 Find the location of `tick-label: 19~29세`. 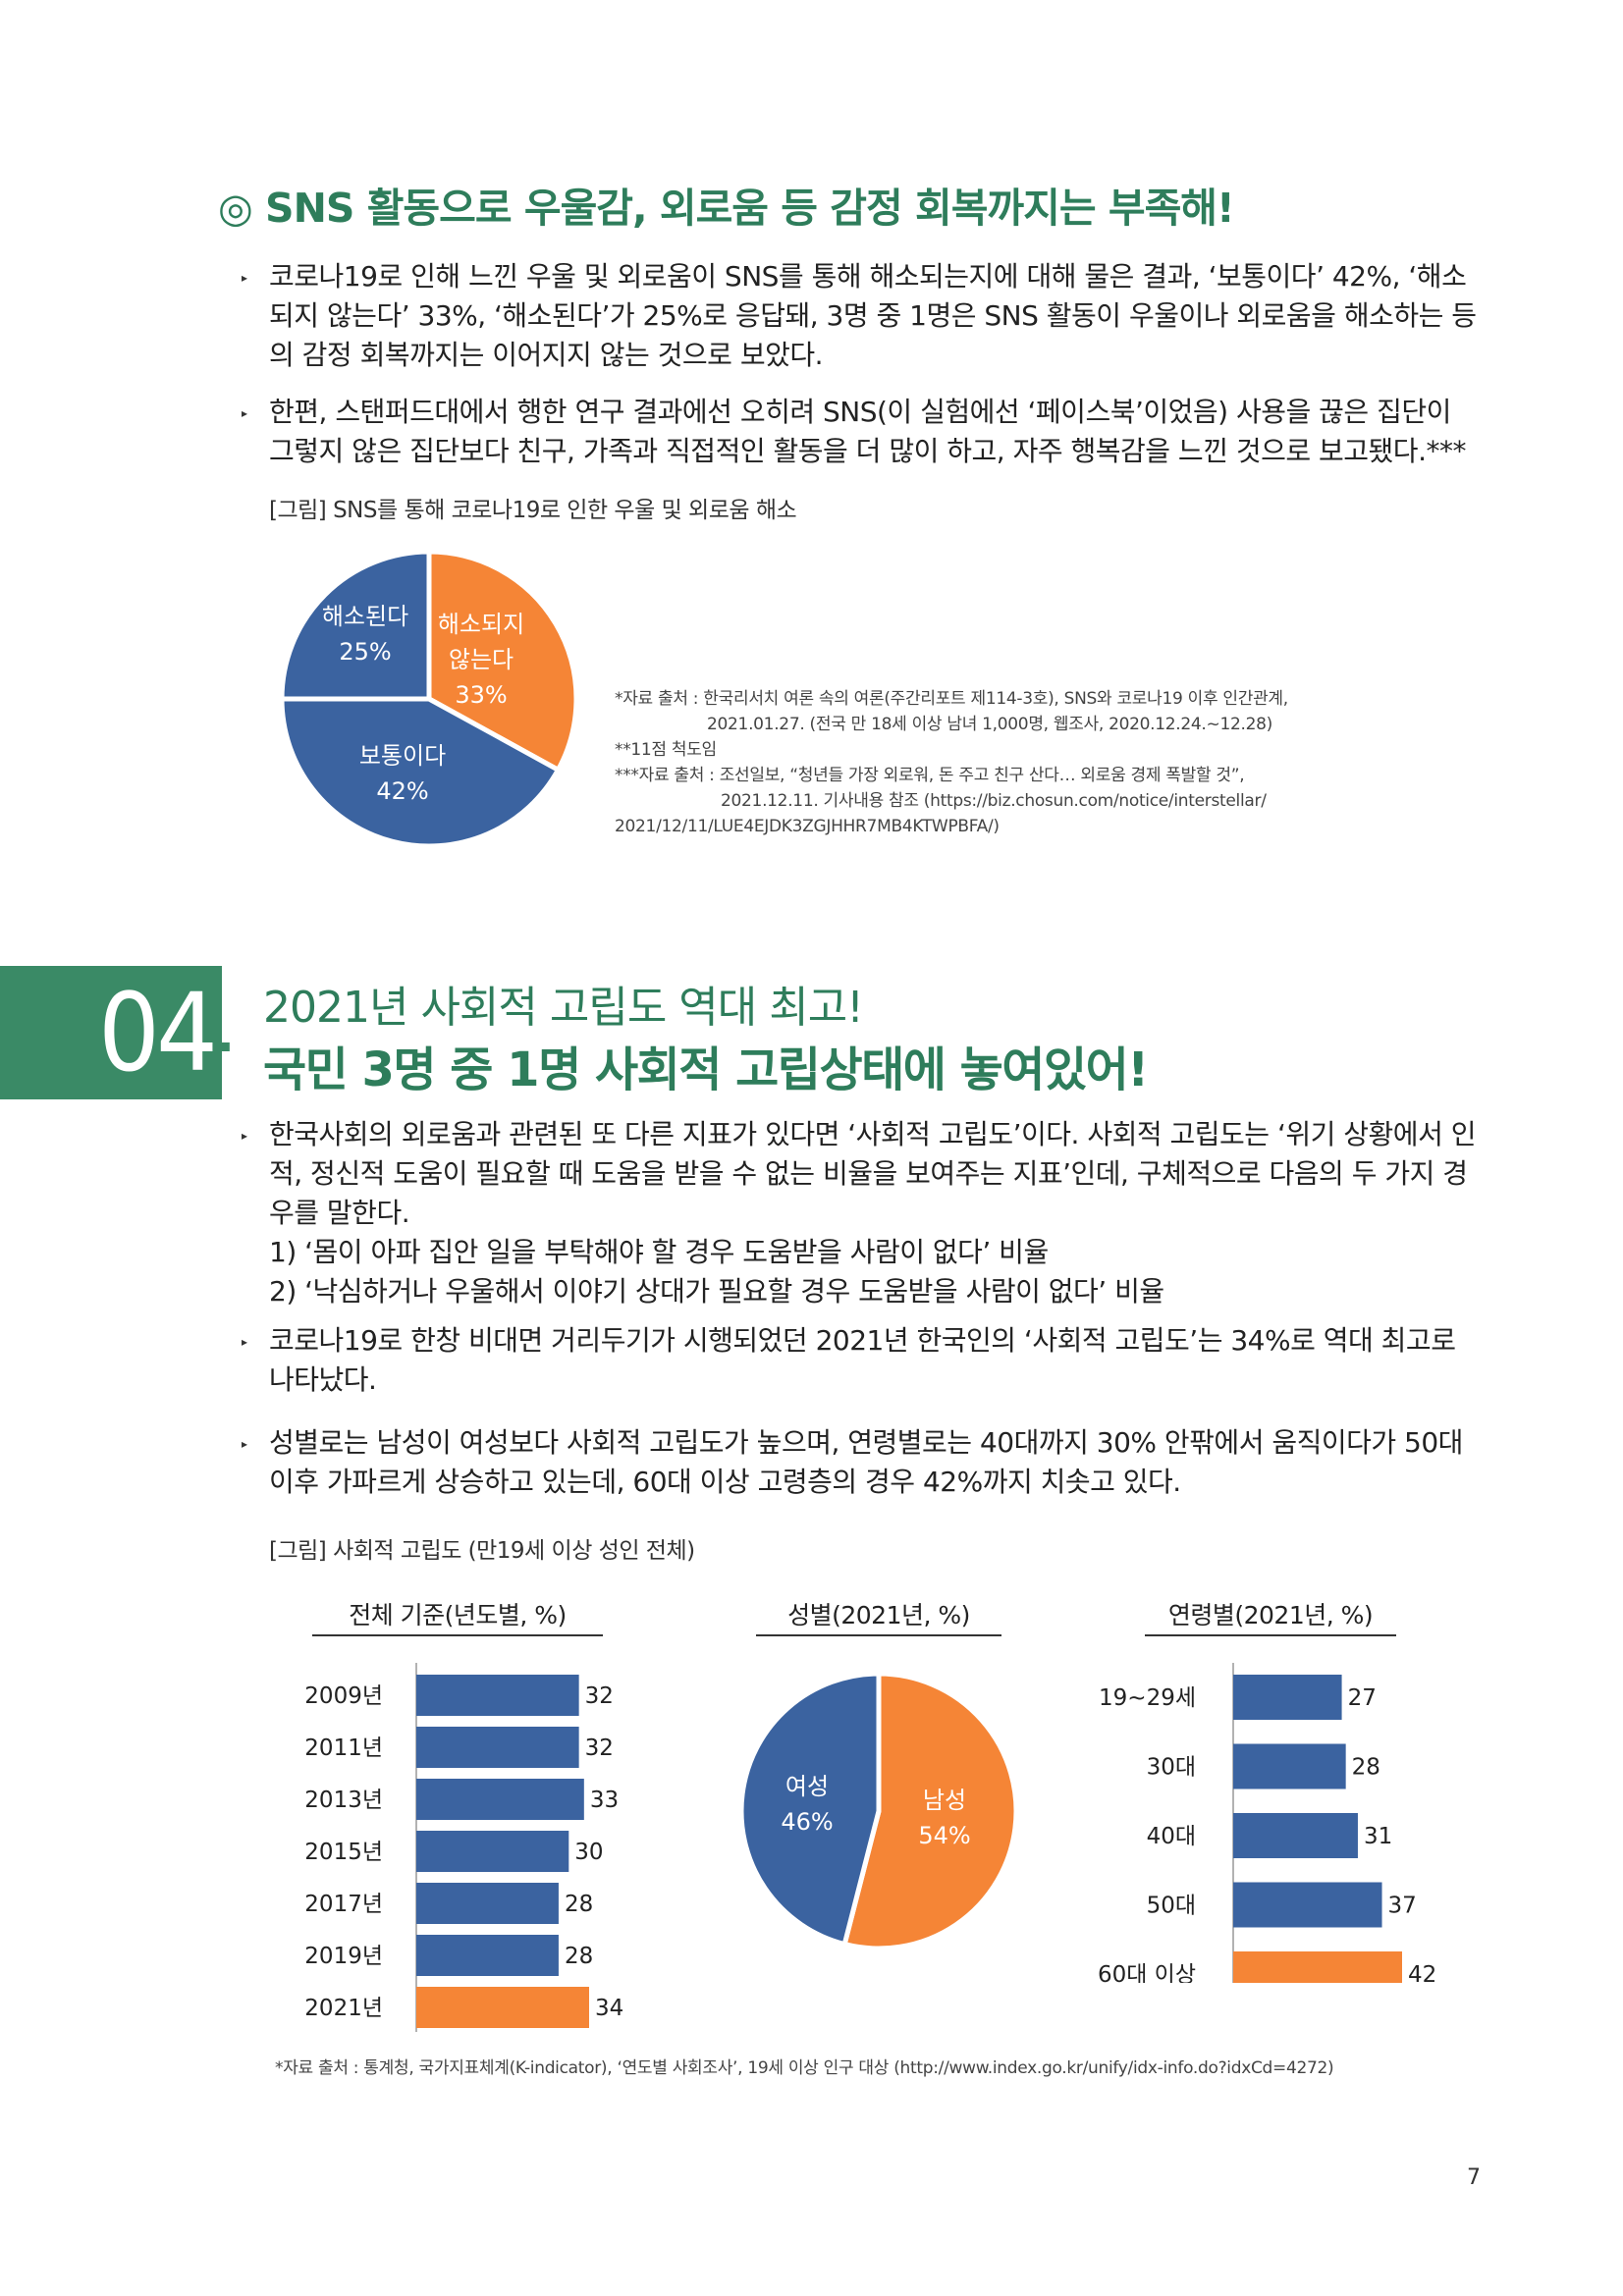

tick-label: 19~29세 is located at coordinates (1147, 1698).